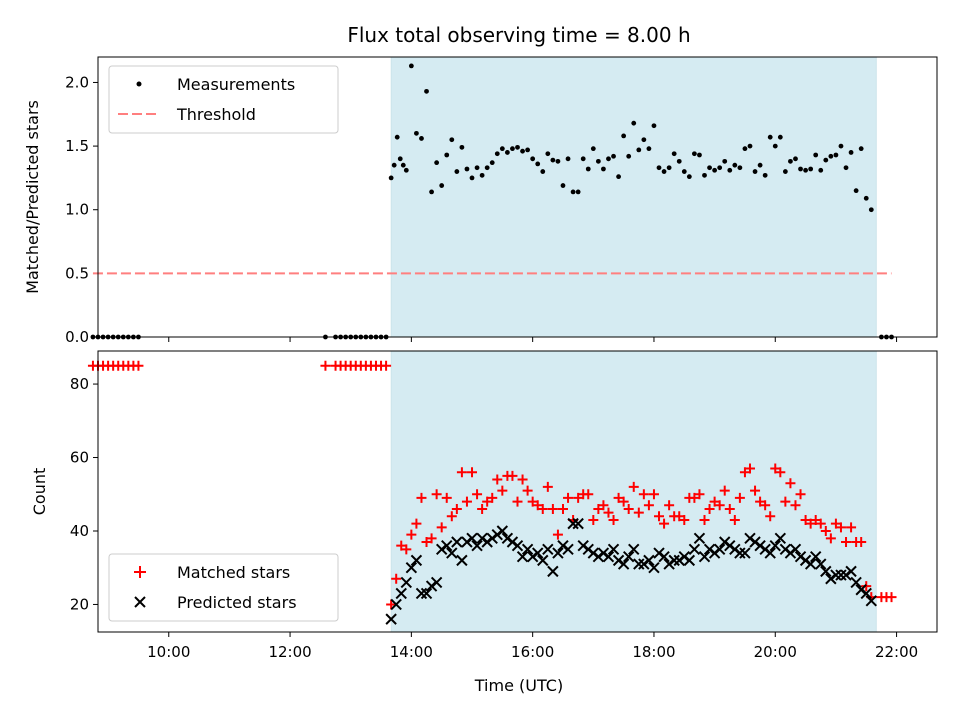 This screenshot has height=720, width=960. I want to click on top-y-axis-label: Matched/Predicted stars, so click(32, 197).